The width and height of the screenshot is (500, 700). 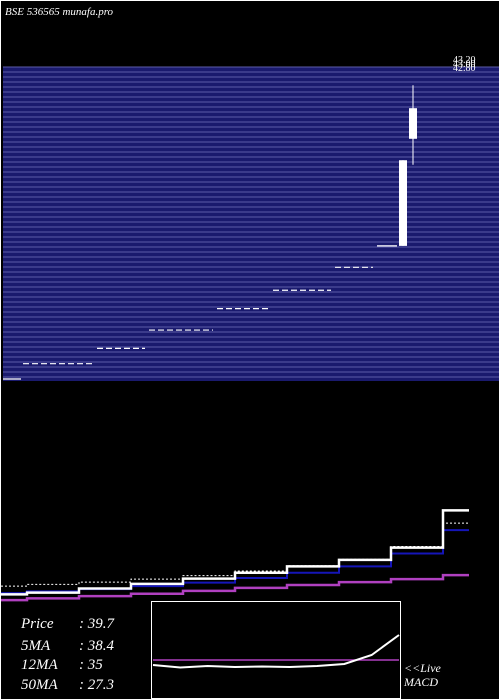 What do you see at coordinates (96, 624) in the screenshot?
I see `price-value: : 39.7` at bounding box center [96, 624].